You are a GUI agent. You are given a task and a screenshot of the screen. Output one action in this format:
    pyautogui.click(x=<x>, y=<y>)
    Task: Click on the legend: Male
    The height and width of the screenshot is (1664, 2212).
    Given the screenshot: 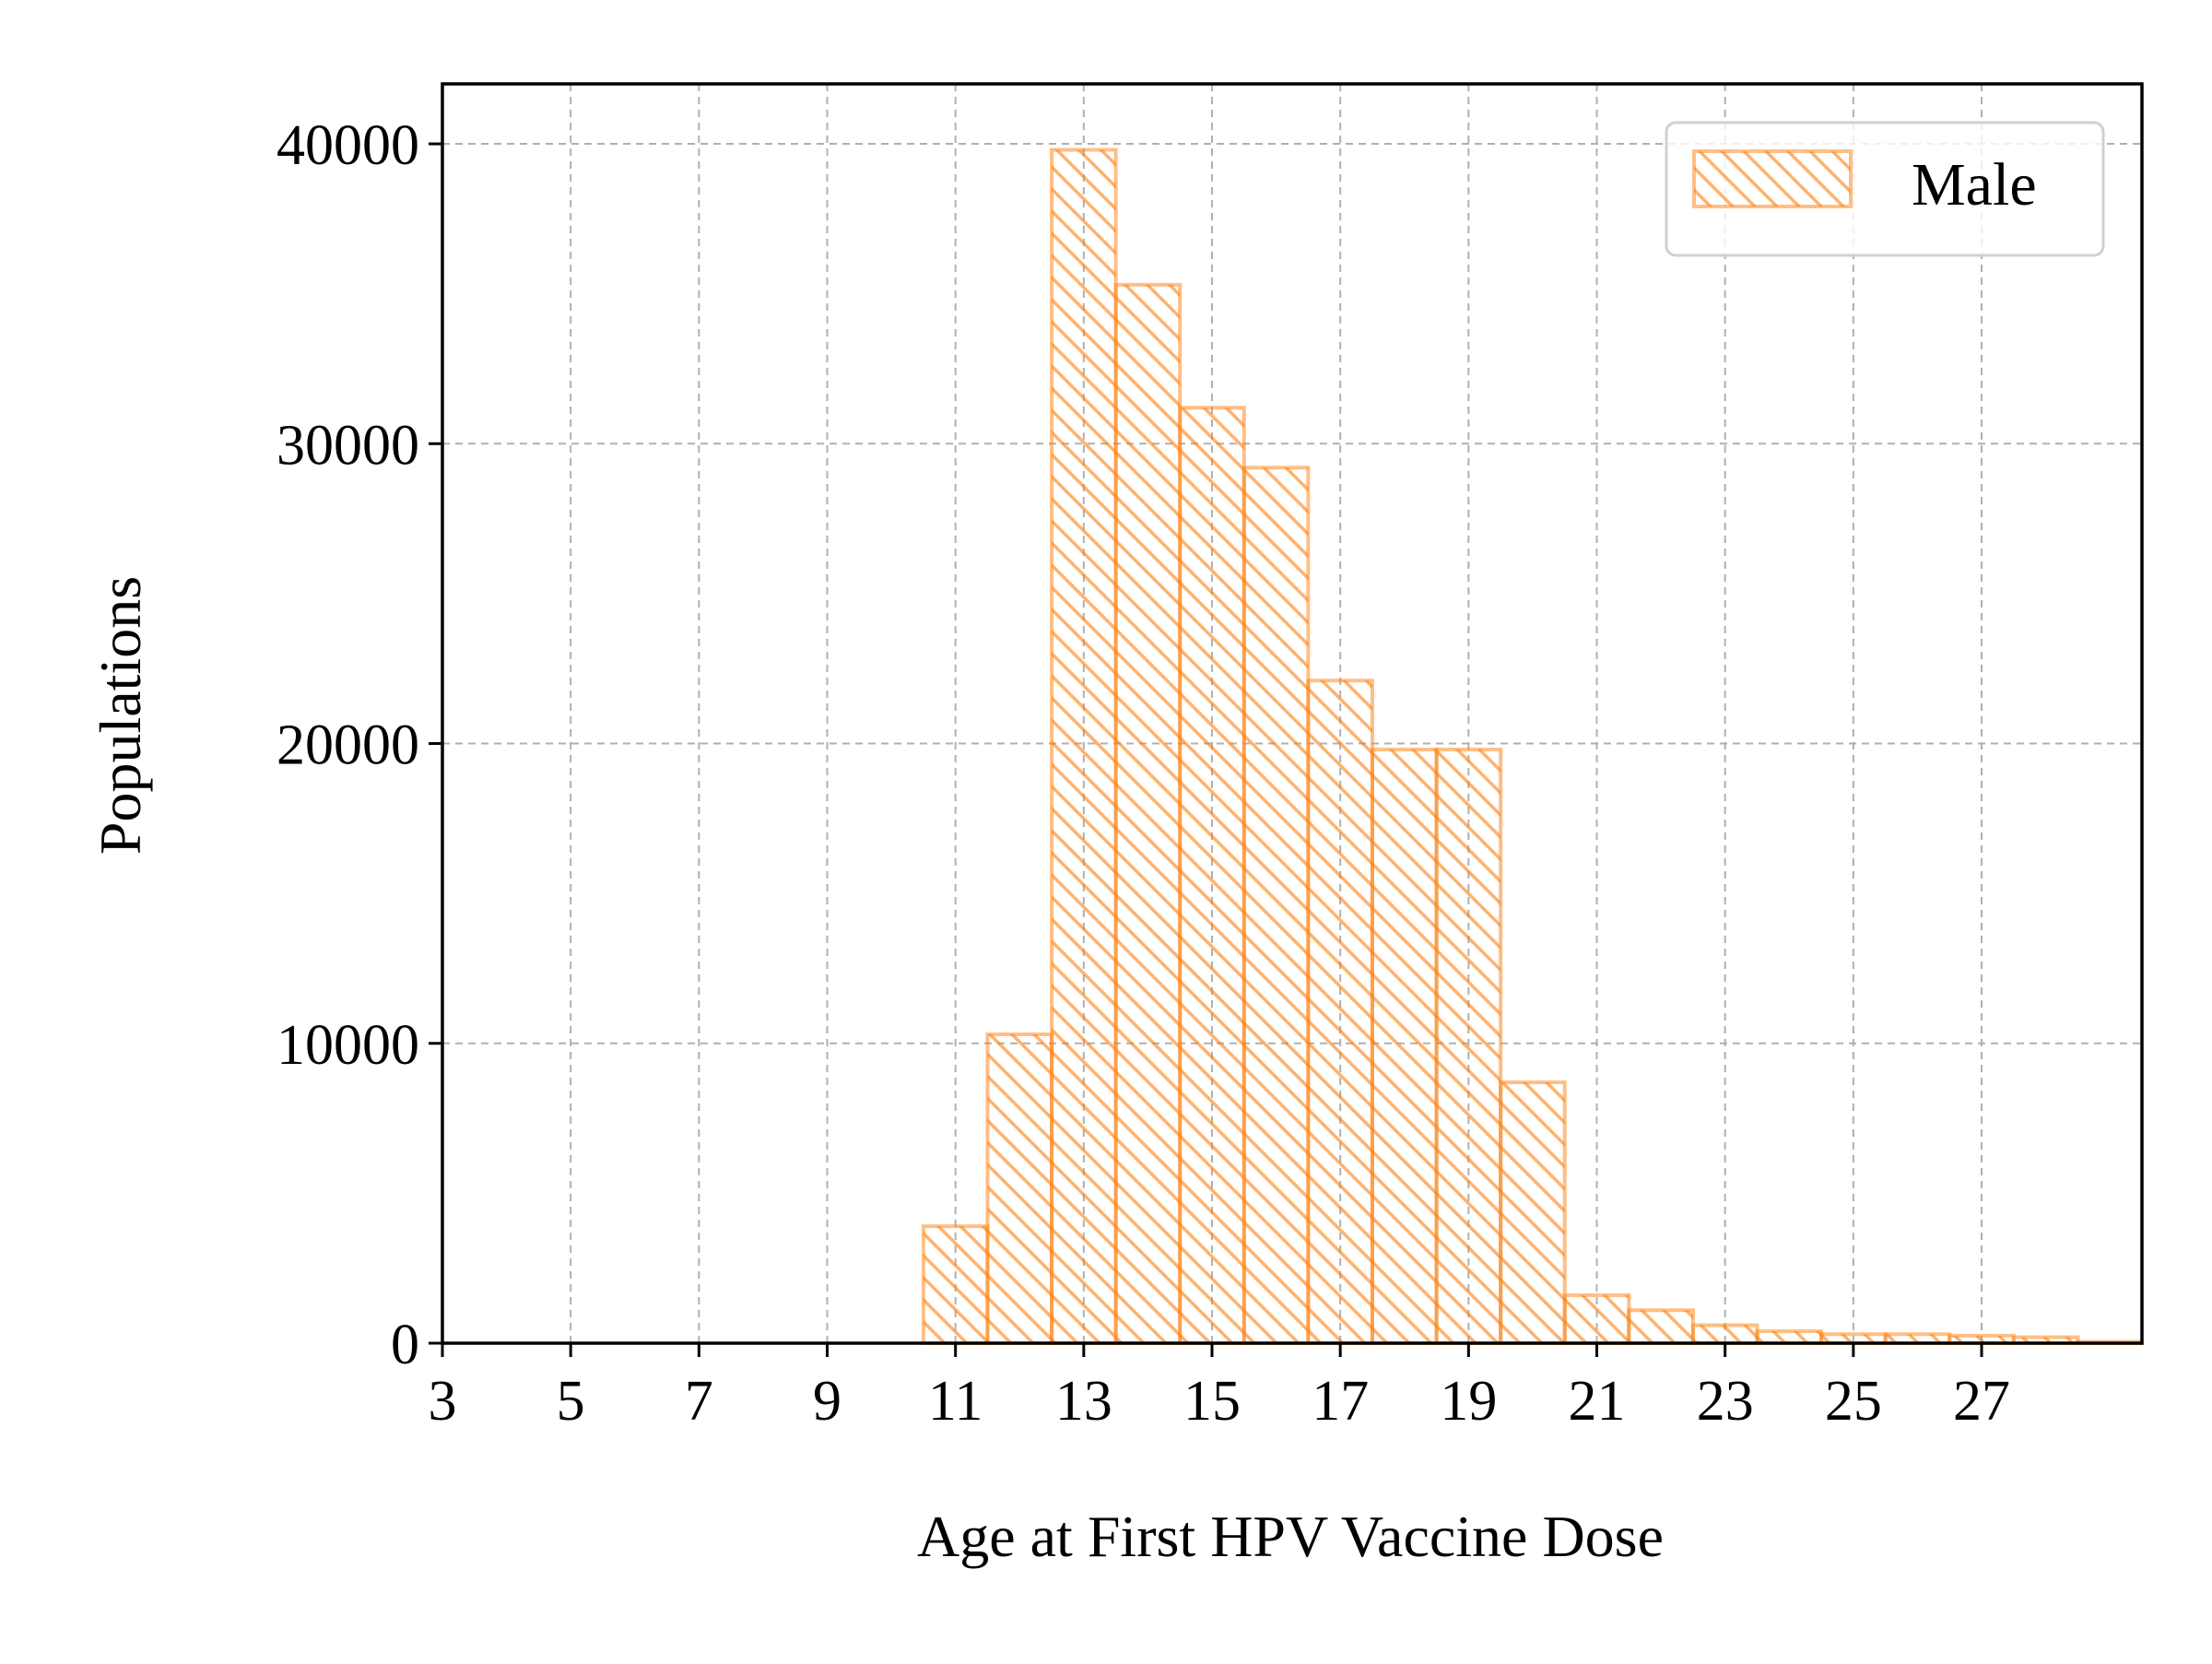 What is the action you would take?
    pyautogui.click(x=1885, y=189)
    